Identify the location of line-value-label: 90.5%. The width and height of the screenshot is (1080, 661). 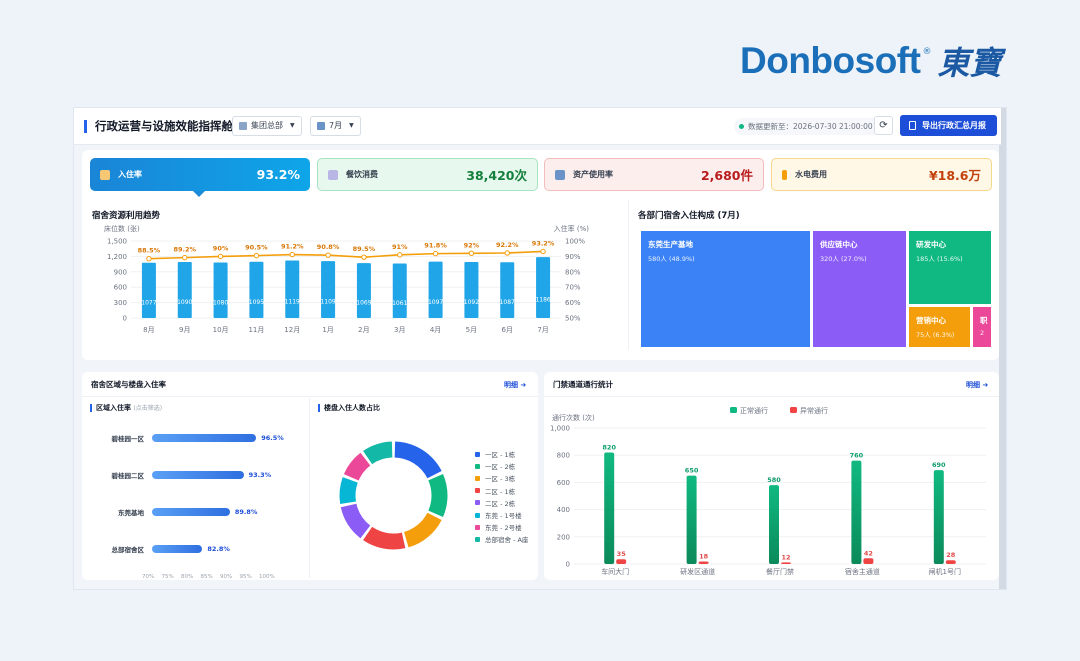
(256, 248).